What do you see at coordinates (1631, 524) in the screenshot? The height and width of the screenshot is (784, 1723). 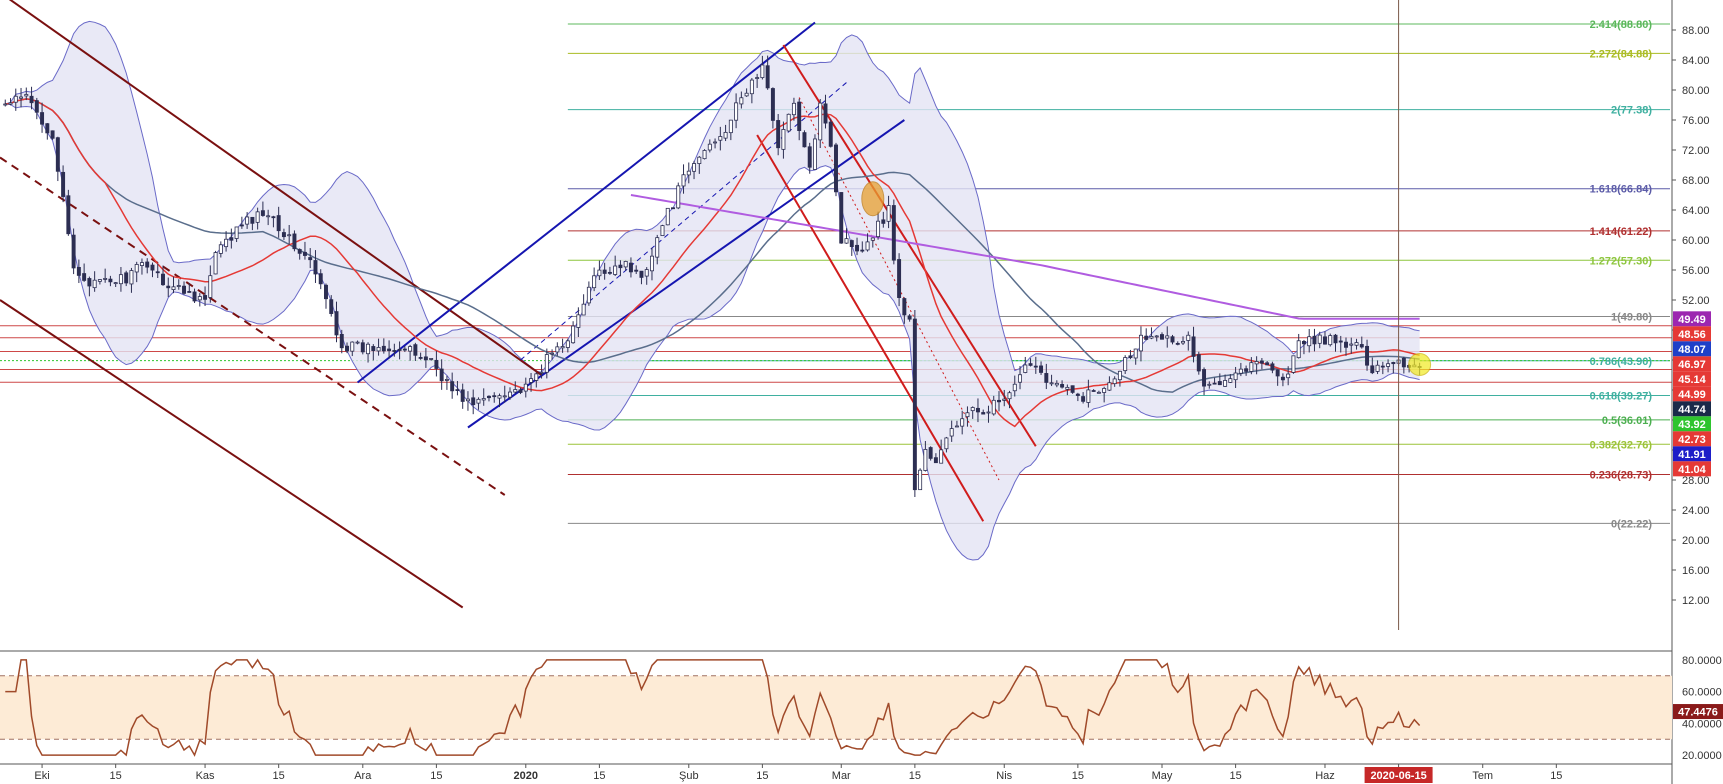 I see `fib-label-12: 0(22.22)` at bounding box center [1631, 524].